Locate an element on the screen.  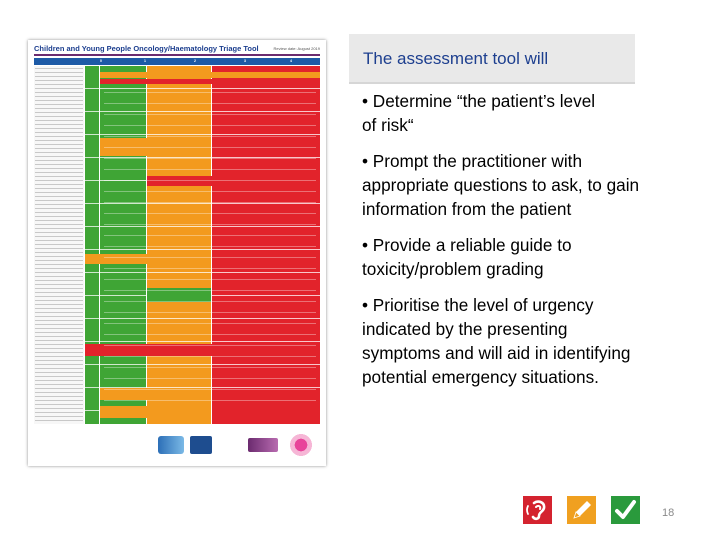
pencil-icon-glyph is located at coordinates (582, 510).